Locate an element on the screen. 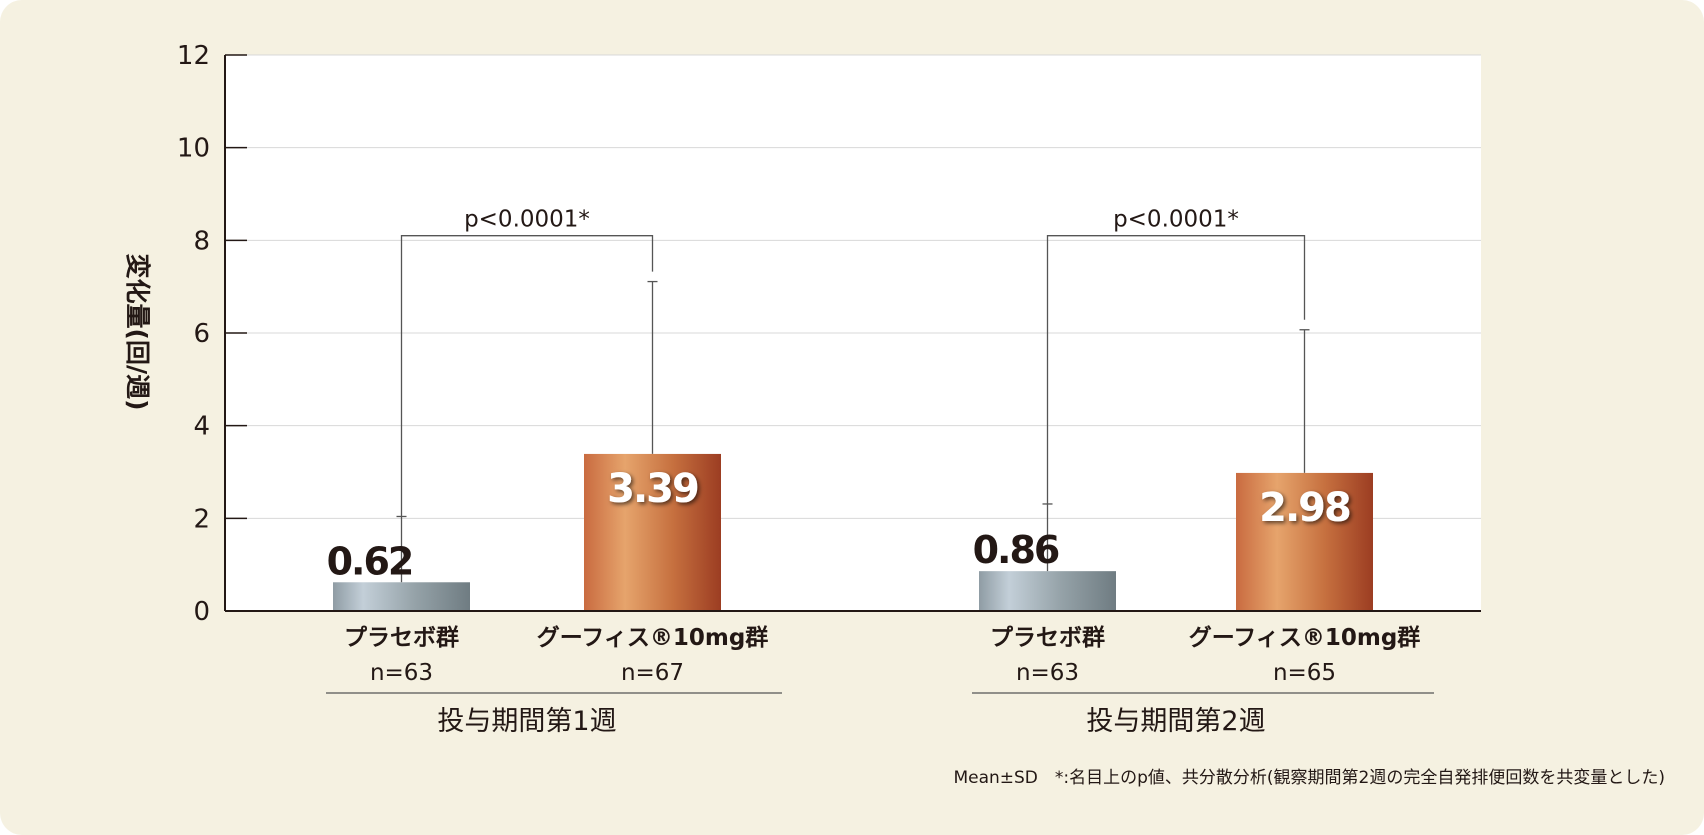 Image resolution: width=1704 pixels, height=835 pixels. n-label: n=65 is located at coordinates (1304, 673).